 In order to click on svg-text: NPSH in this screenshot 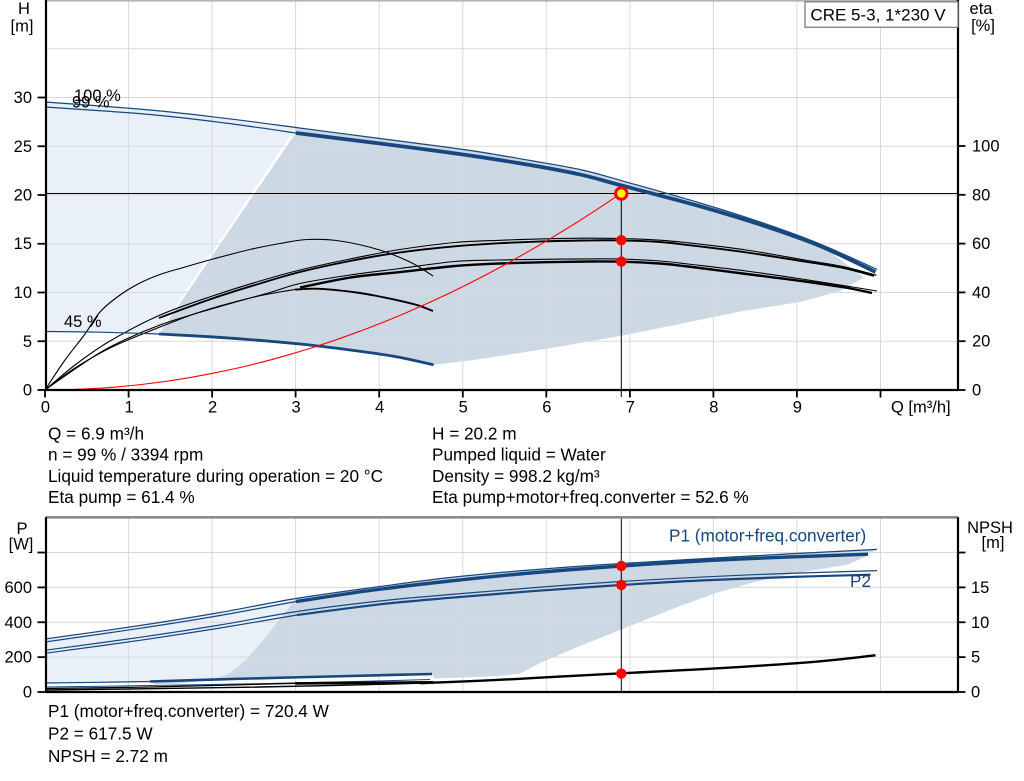, I will do `click(990, 528)`.